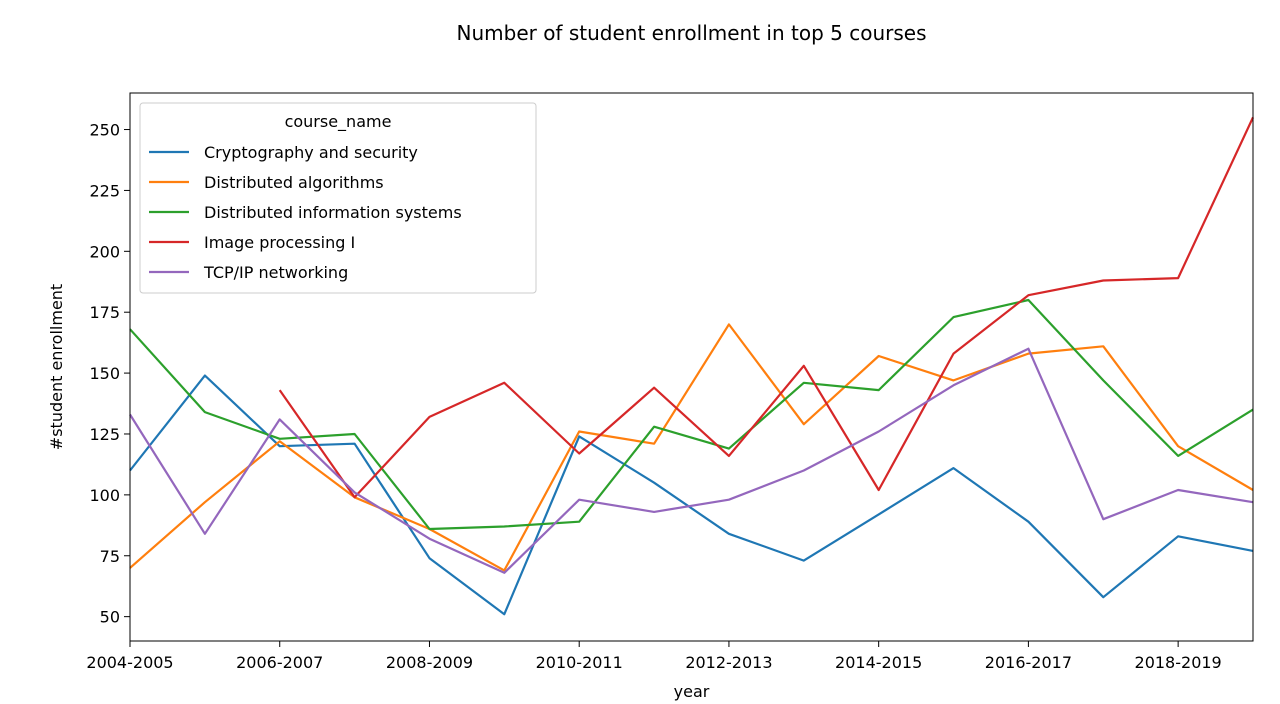 This screenshot has width=1280, height=704. Describe the element at coordinates (104, 251) in the screenshot. I see `y-tick-label: 200` at that location.